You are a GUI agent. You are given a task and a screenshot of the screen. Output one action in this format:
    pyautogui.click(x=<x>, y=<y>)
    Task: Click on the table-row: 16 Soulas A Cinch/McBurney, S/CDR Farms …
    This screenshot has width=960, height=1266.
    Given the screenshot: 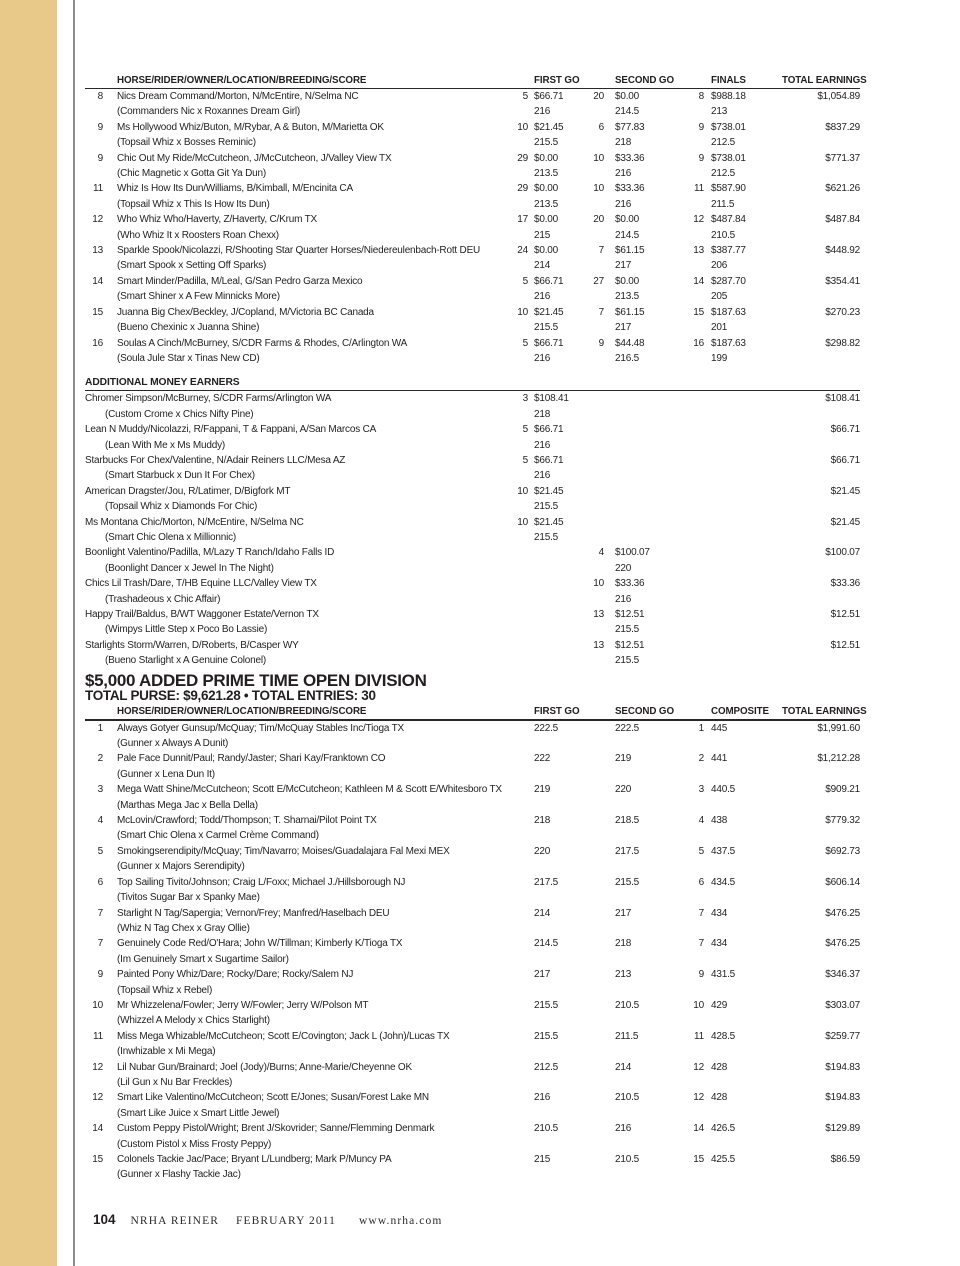 What is the action you would take?
    pyautogui.click(x=472, y=351)
    